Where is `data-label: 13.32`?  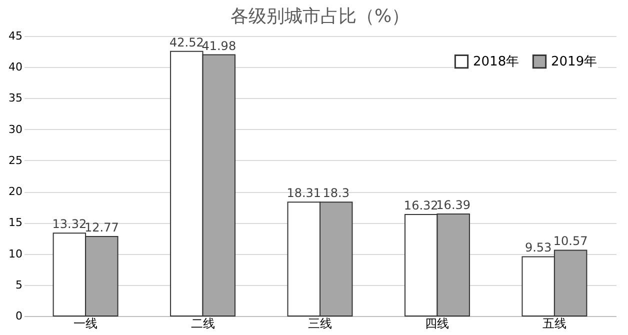 data-label: 13.32 is located at coordinates (69, 224).